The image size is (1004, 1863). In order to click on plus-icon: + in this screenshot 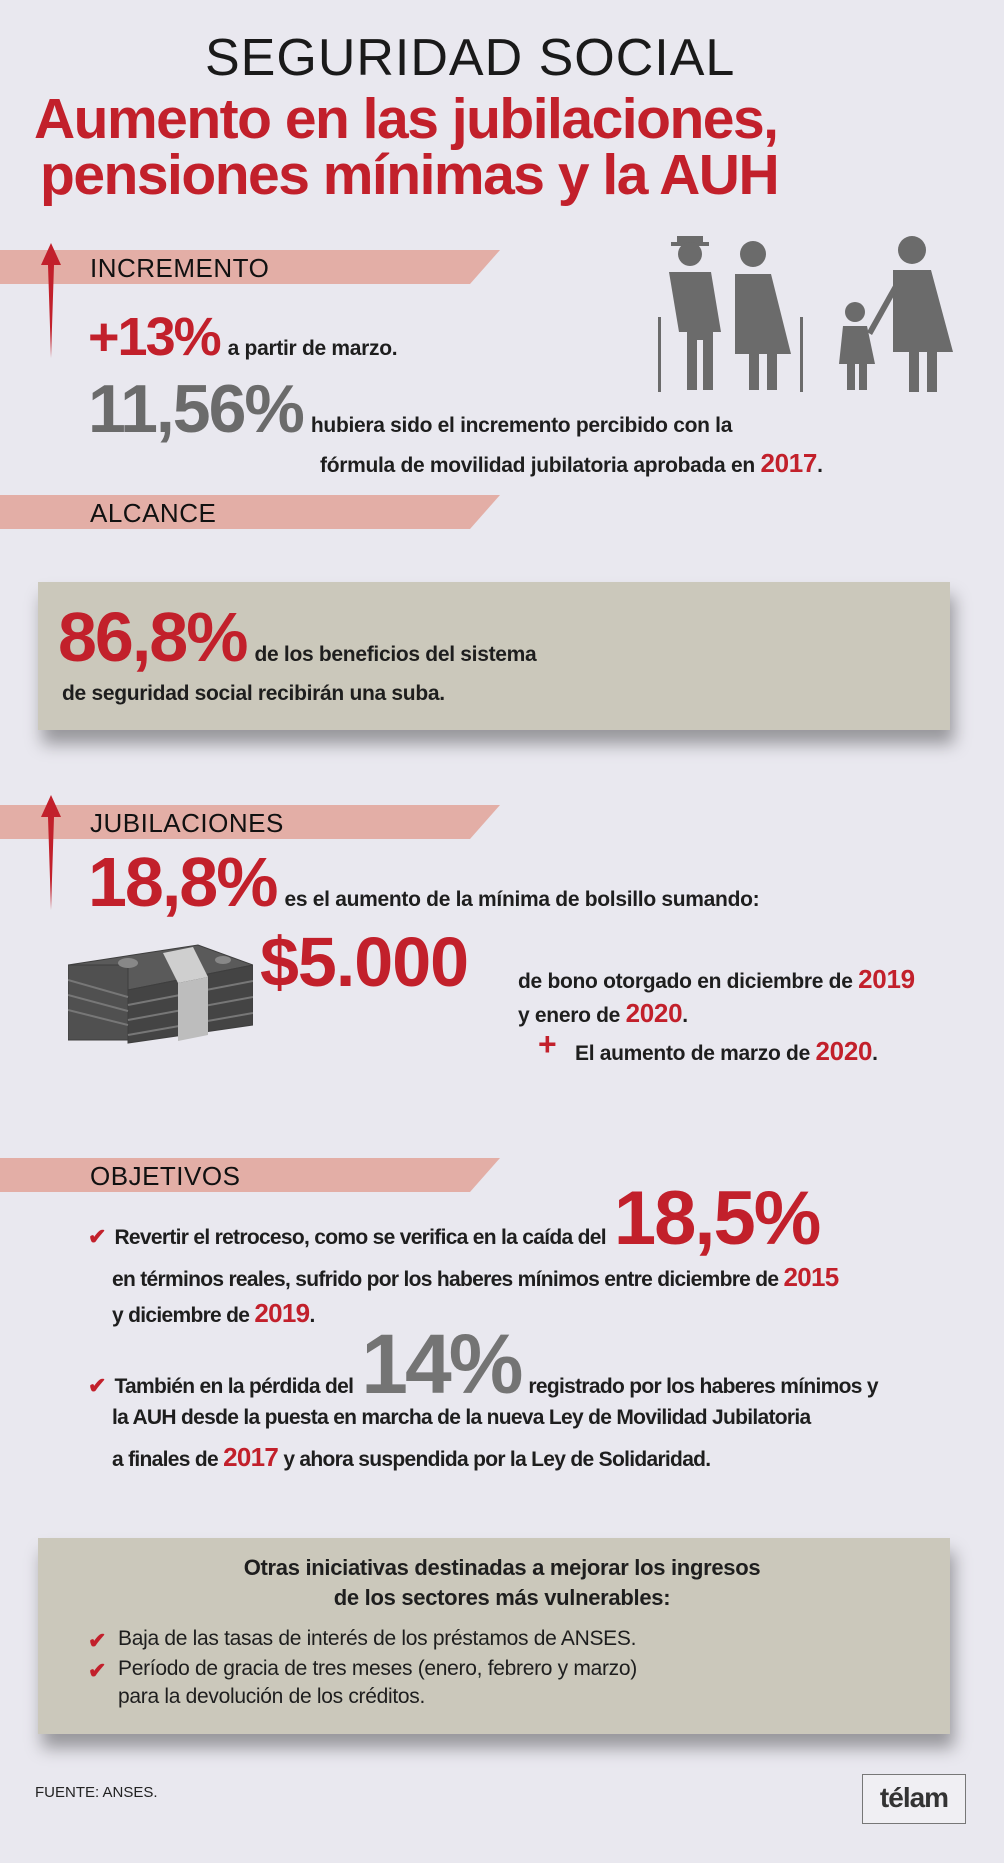, I will do `click(547, 1044)`.